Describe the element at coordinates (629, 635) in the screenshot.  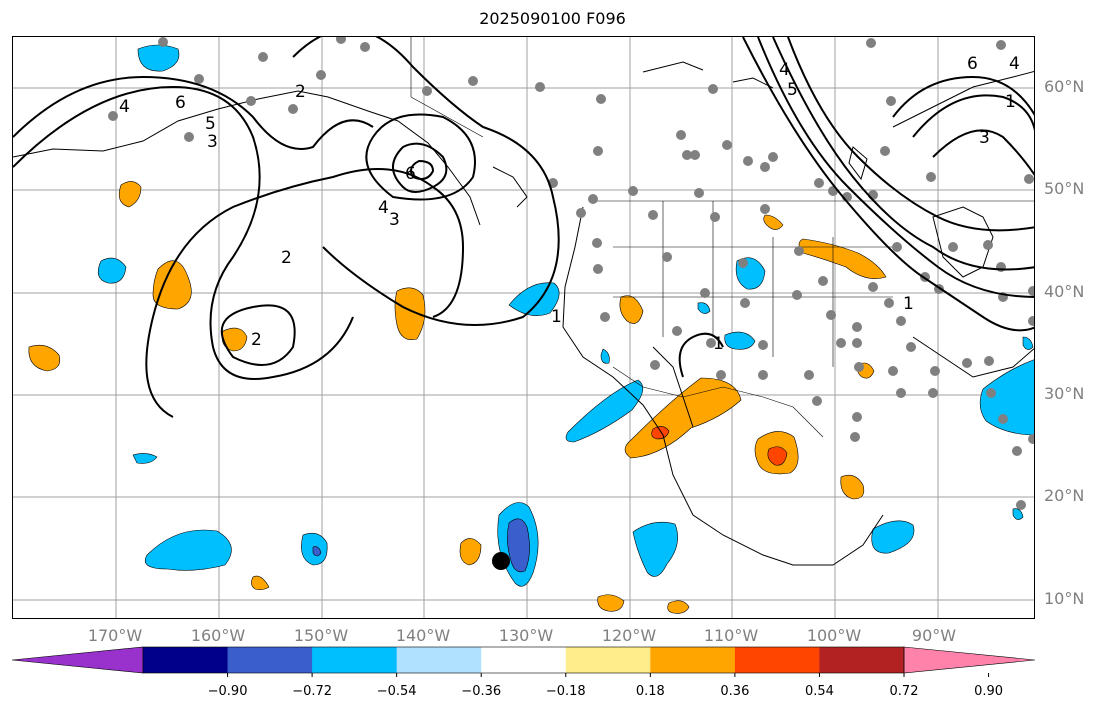
I see `lon-label: 120°W` at that location.